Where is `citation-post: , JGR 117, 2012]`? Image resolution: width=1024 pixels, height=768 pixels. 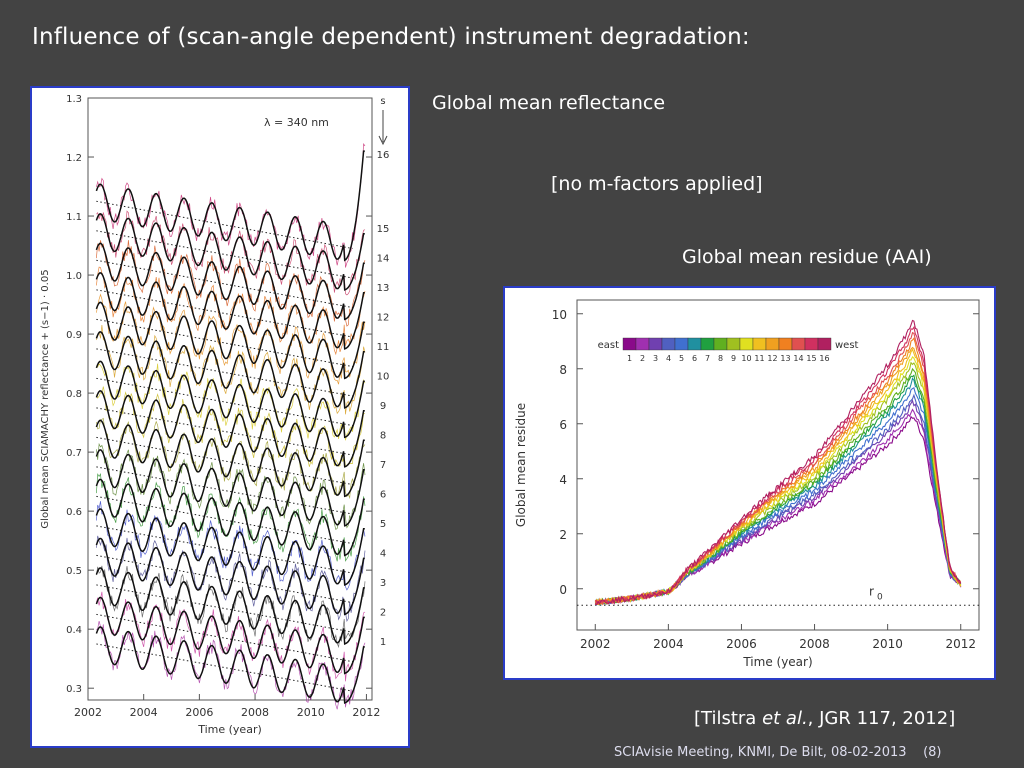
citation-post: , JGR 117, 2012] is located at coordinates (881, 718).